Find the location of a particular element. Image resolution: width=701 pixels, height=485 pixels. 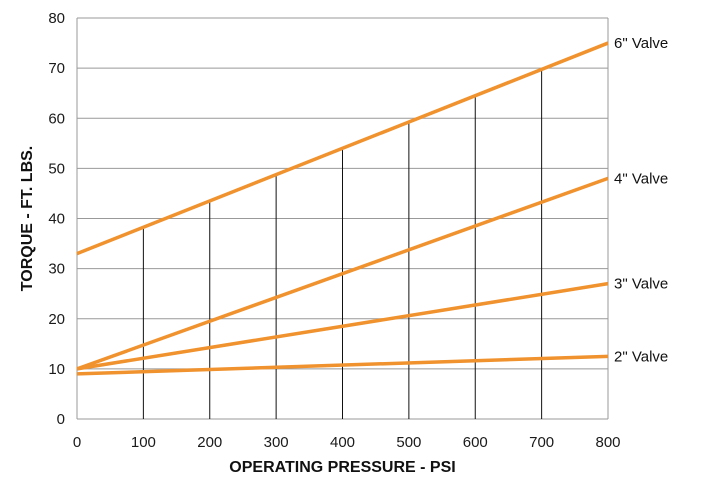

y-tick-label: 20 is located at coordinates (56, 319).